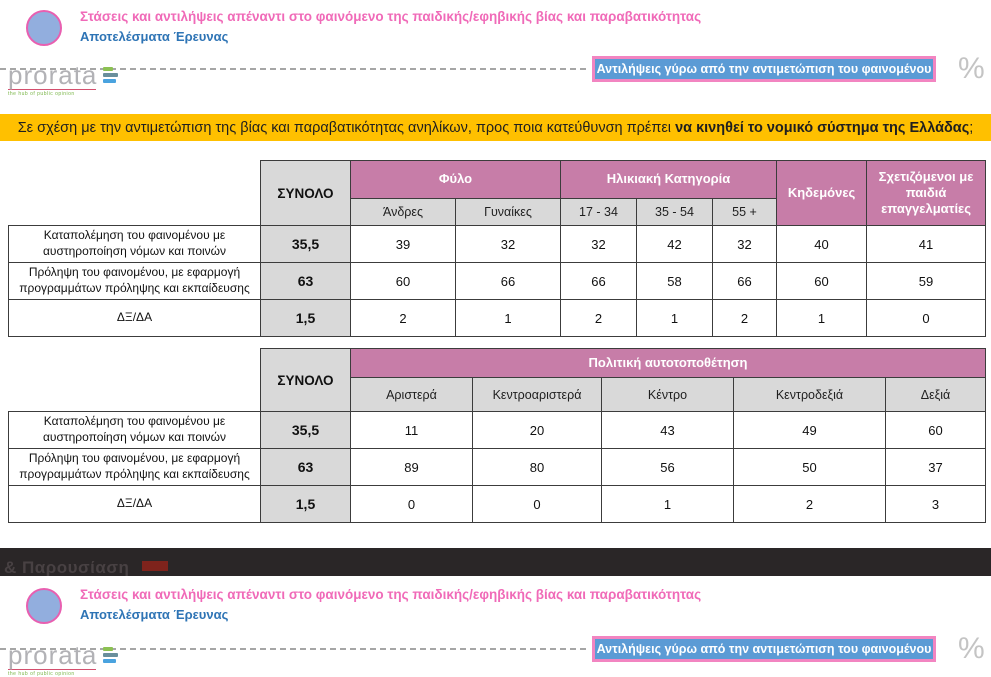 This screenshot has height=677, width=991. I want to click on value-cell: 41, so click(926, 244).